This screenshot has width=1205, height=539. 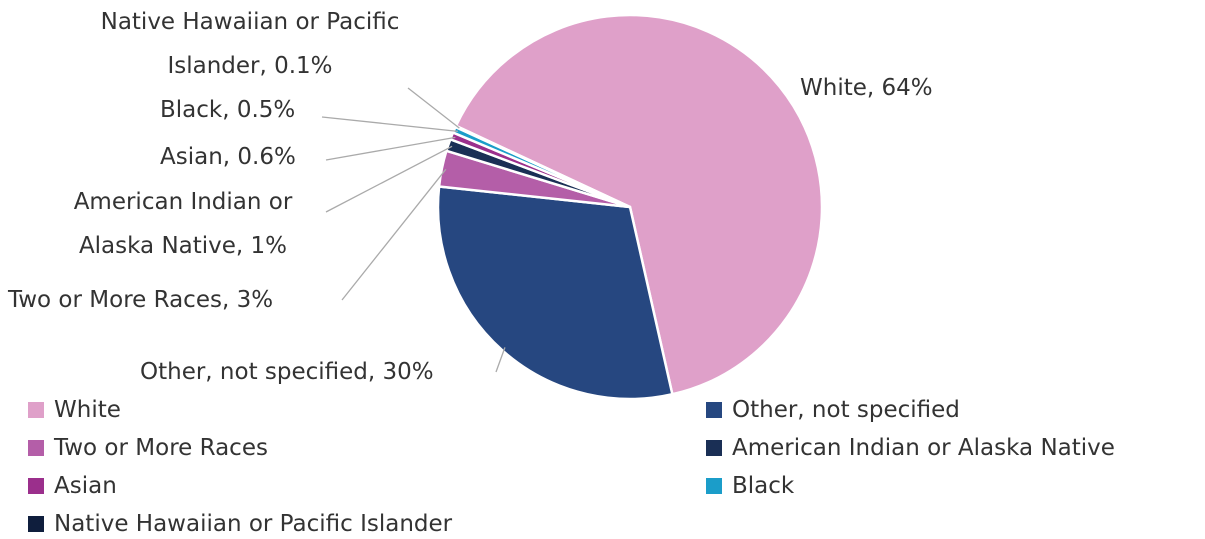 What do you see at coordinates (141, 300) in the screenshot?
I see `data-label: Two or More Races, 3%` at bounding box center [141, 300].